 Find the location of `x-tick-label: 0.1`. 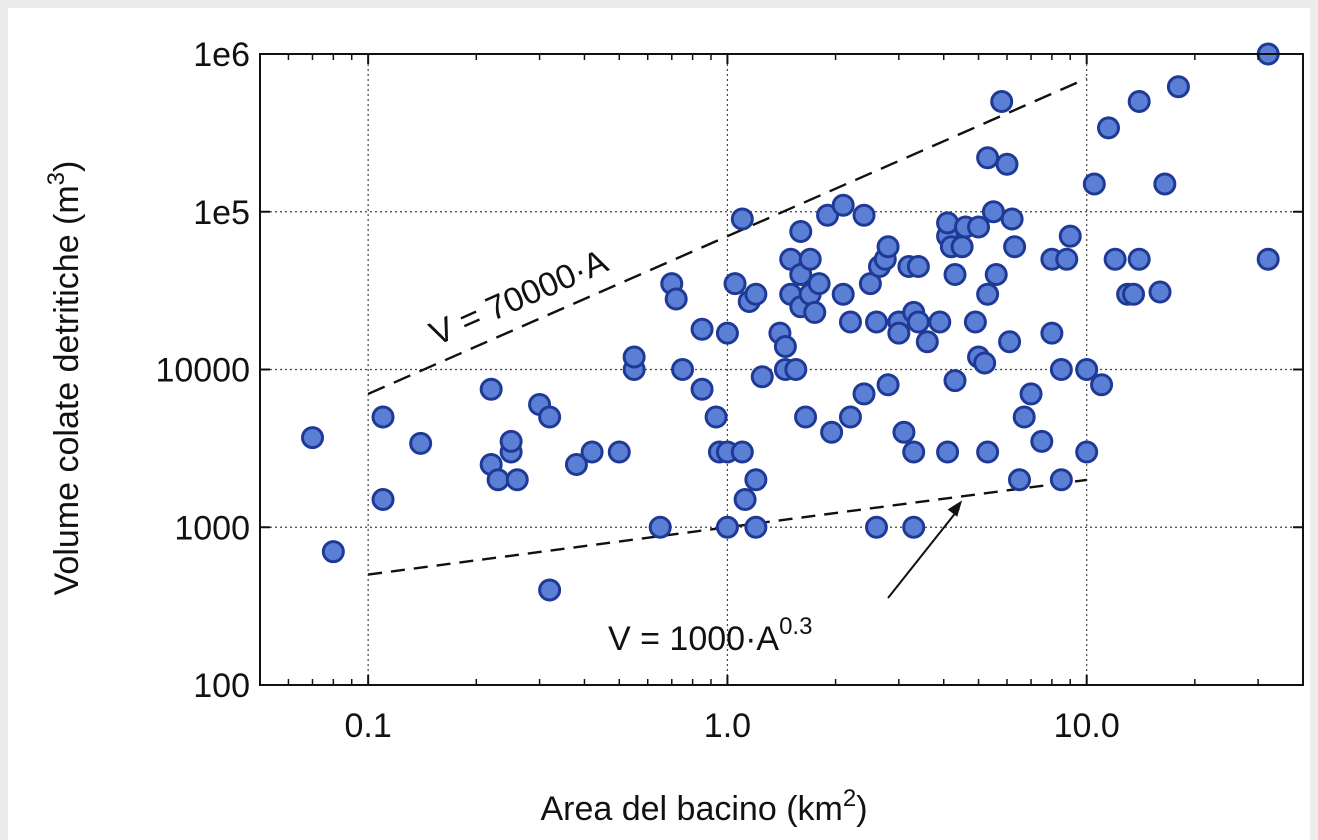

x-tick-label: 0.1 is located at coordinates (368, 726).